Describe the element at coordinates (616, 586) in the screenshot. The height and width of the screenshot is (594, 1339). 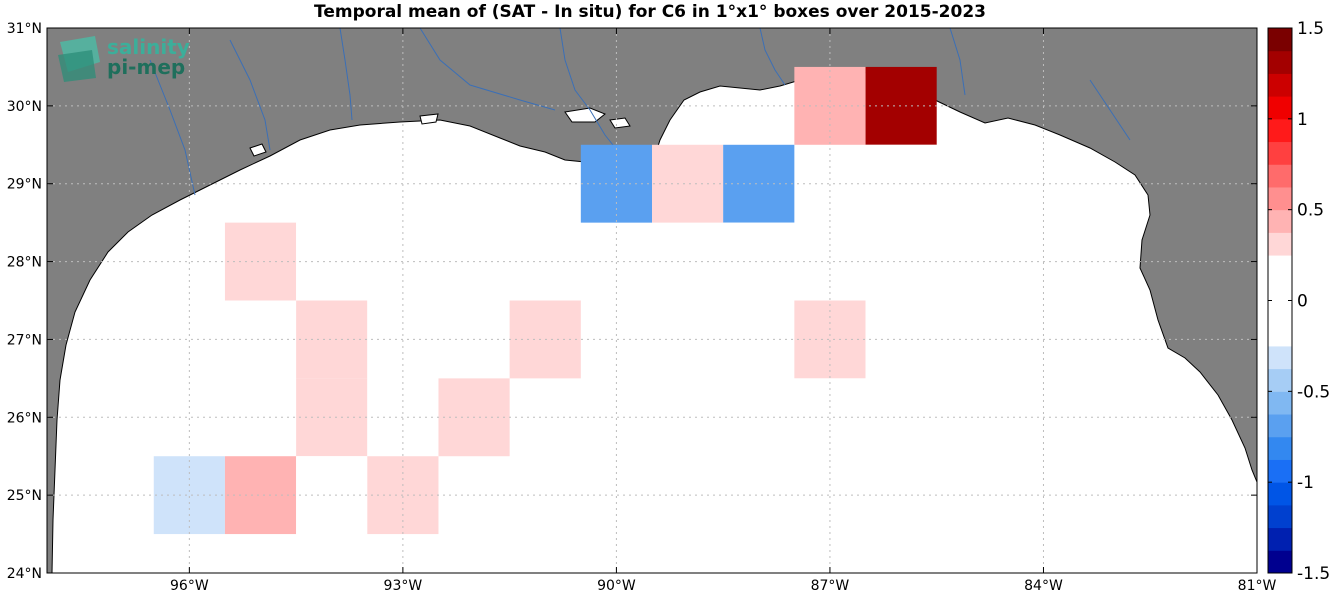
I see `x-tick-label: 90°W` at that location.